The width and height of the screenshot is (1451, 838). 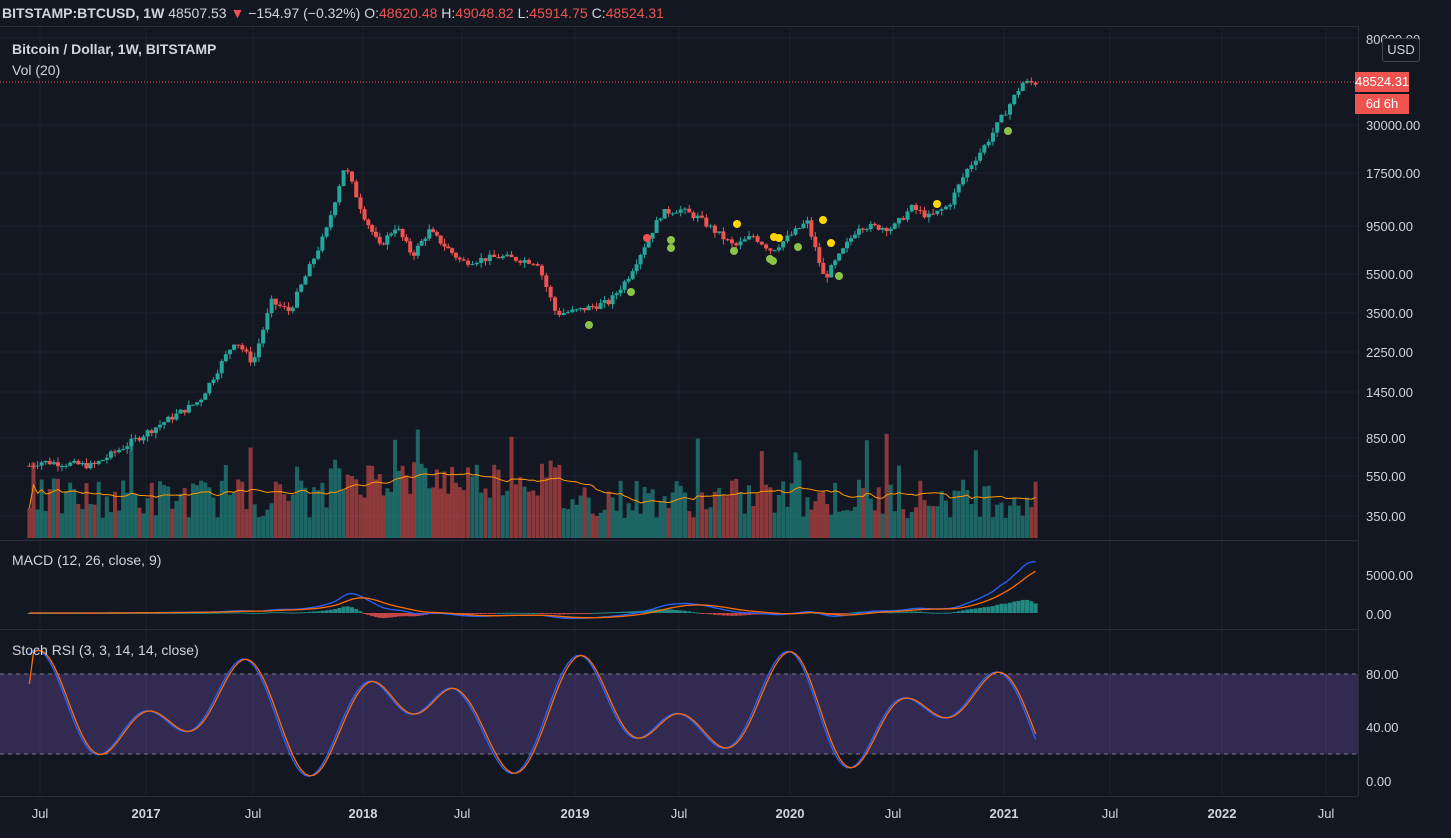 What do you see at coordinates (679, 540) in the screenshot?
I see `panel-divider-macd` at bounding box center [679, 540].